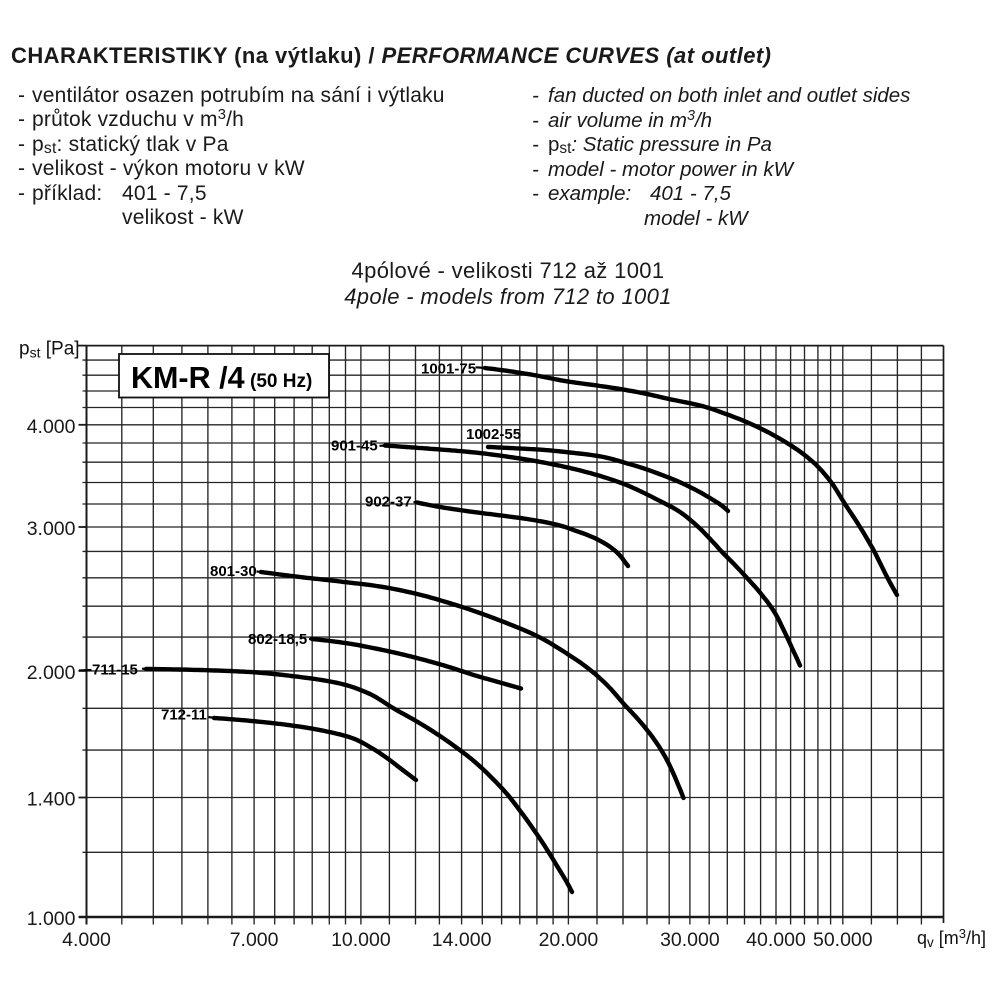 This screenshot has width=1000, height=1000. What do you see at coordinates (184, 715) in the screenshot?
I see `svg-text: 712-11` at bounding box center [184, 715].